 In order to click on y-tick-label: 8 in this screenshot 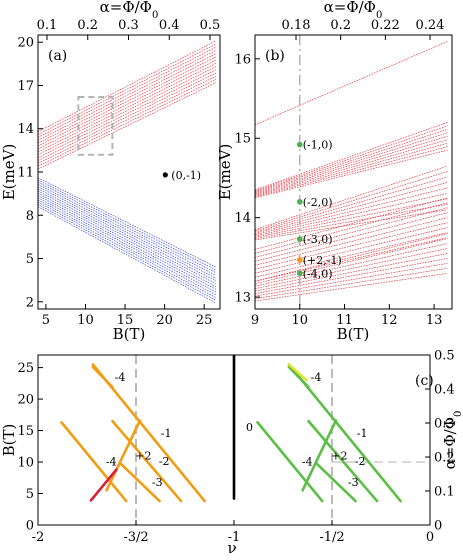, I will do `click(30, 216)`.